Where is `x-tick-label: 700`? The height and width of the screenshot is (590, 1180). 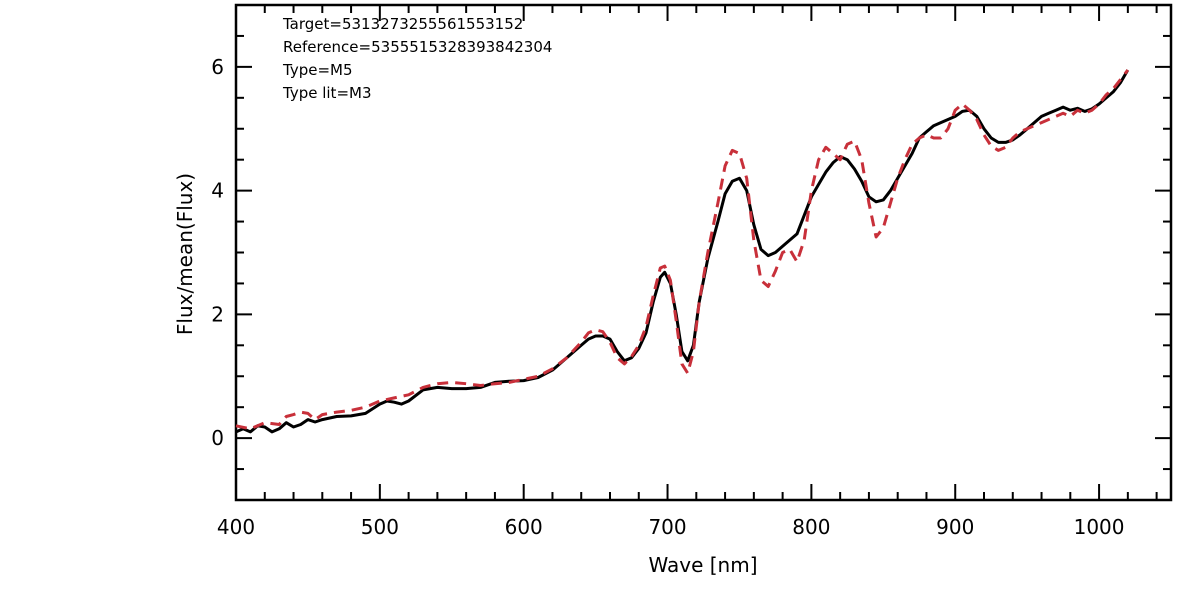
x-tick-label: 700 is located at coordinates (667, 527).